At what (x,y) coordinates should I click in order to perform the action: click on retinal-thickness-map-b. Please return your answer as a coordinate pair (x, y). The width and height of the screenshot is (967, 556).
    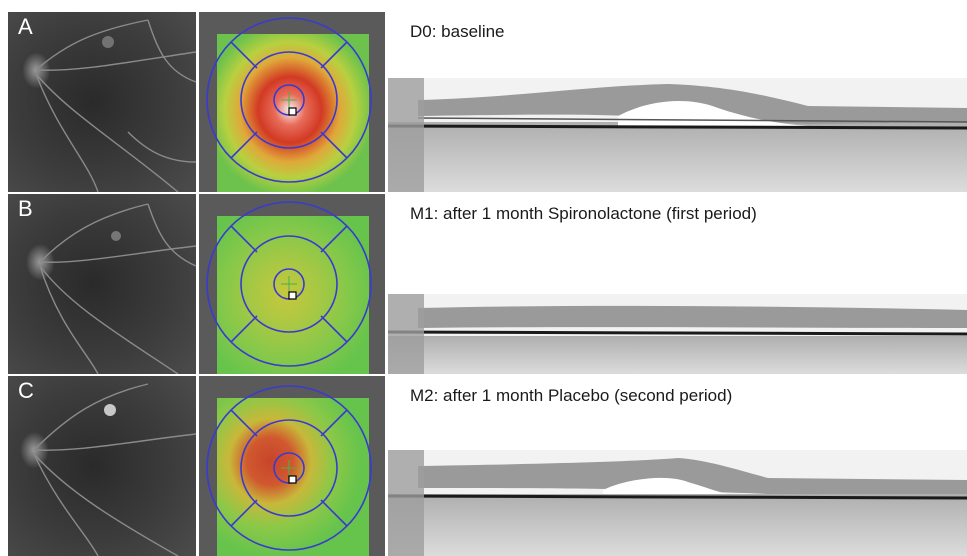
    Looking at the image, I should click on (292, 284).